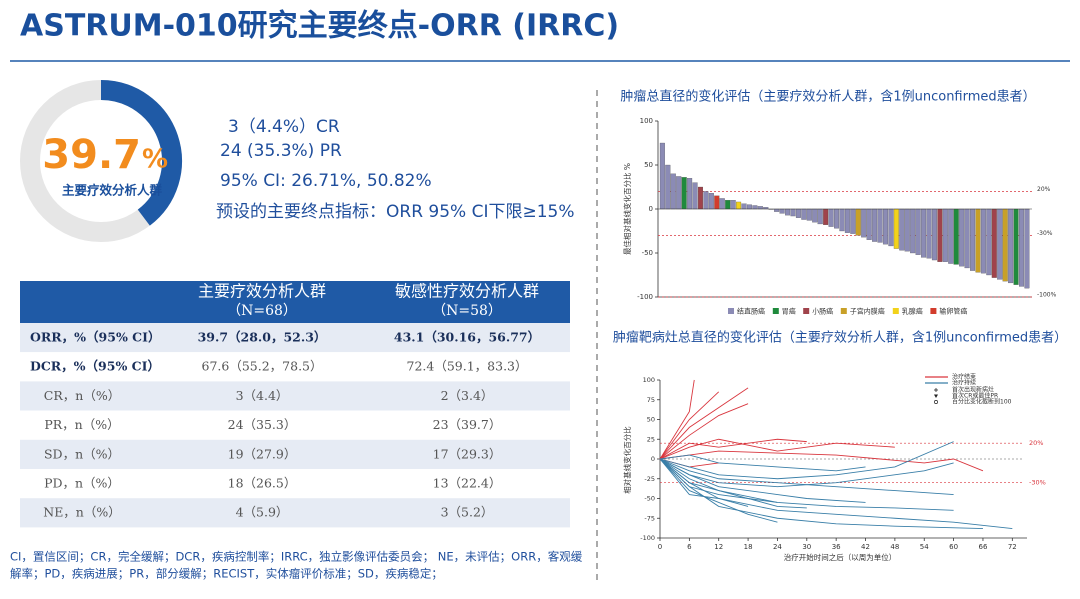 The height and width of the screenshot is (599, 1080). I want to click on legend-label: 输卵管癌, so click(953, 311).